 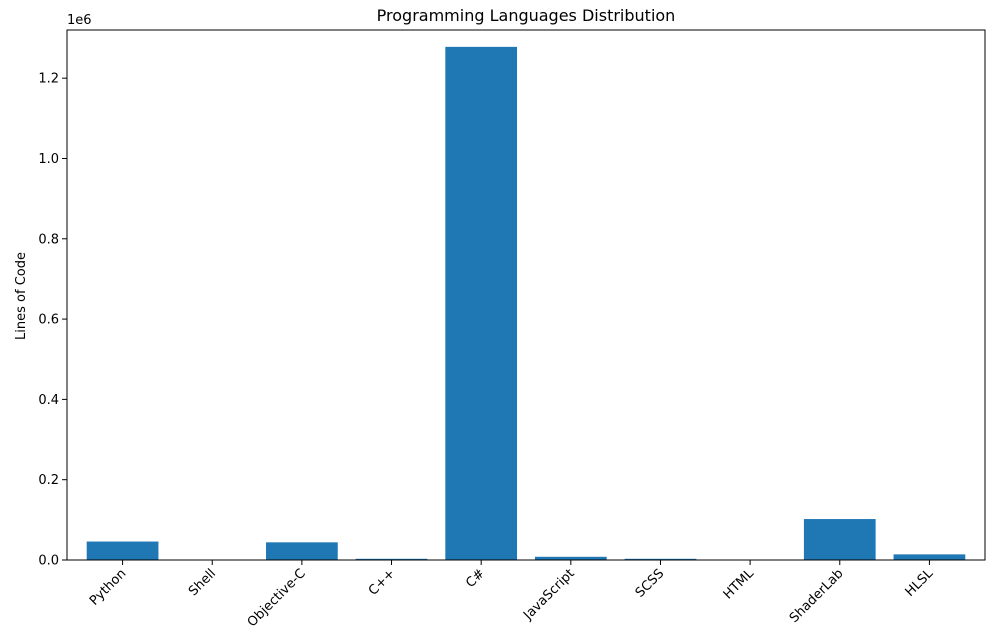 I want to click on x-tick-label: HTML, so click(x=739, y=584).